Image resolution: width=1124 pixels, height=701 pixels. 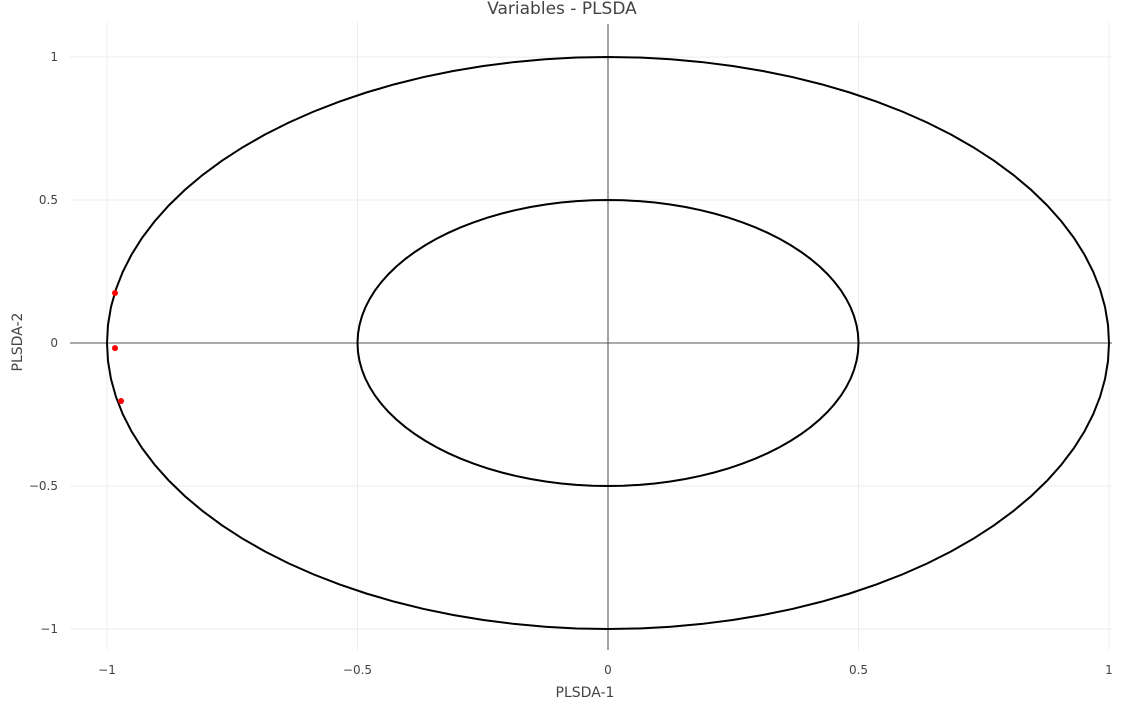 I want to click on variable-points, so click(x=118, y=347).